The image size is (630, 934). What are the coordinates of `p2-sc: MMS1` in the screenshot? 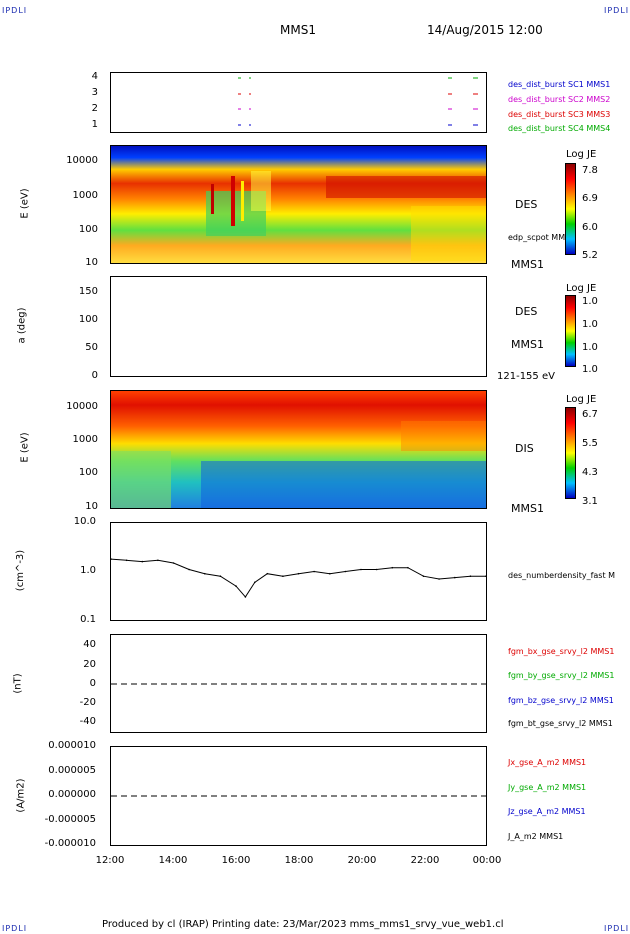 It's located at (527, 264).